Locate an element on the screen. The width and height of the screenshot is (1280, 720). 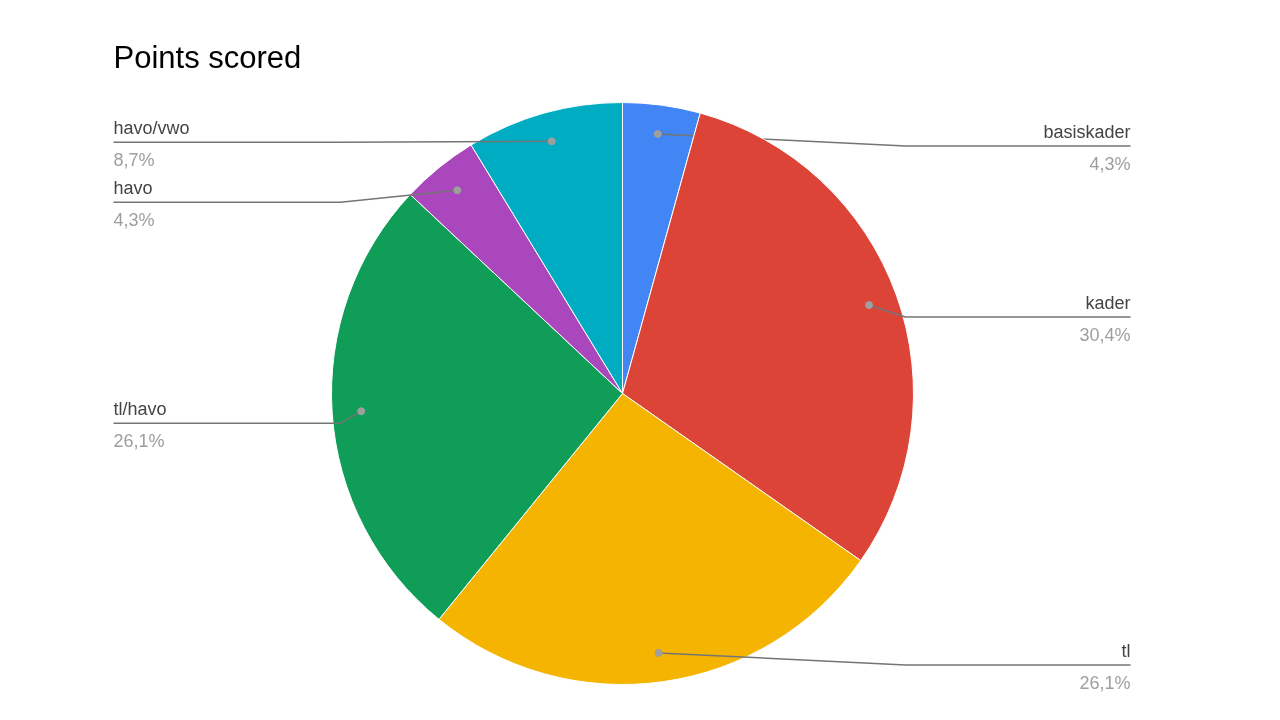
slice-label: havo is located at coordinates (133, 188).